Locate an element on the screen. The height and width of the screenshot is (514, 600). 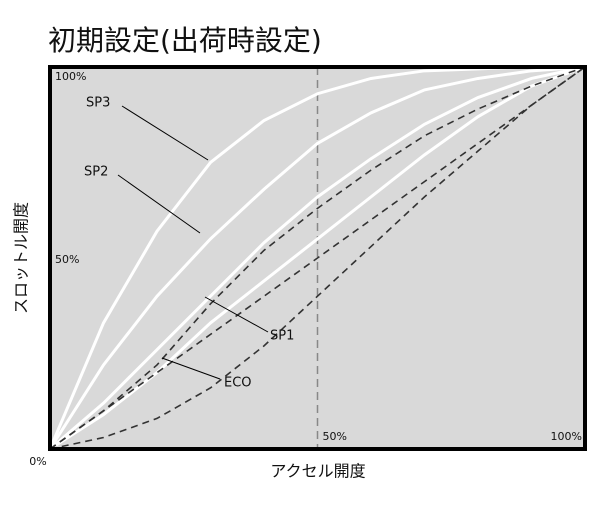
series-label: SP1 is located at coordinates (282, 336).